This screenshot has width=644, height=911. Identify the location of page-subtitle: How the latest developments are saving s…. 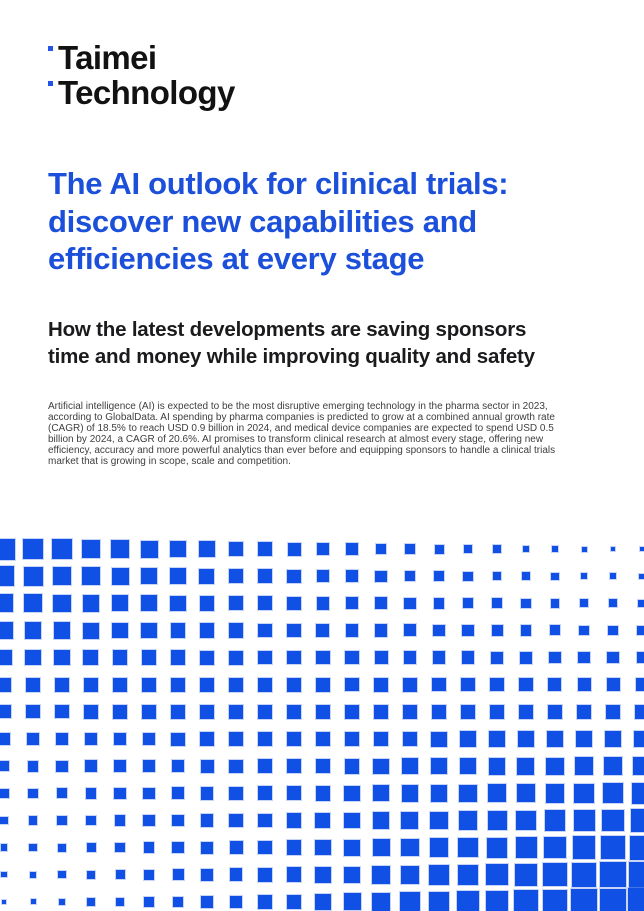
(328, 343).